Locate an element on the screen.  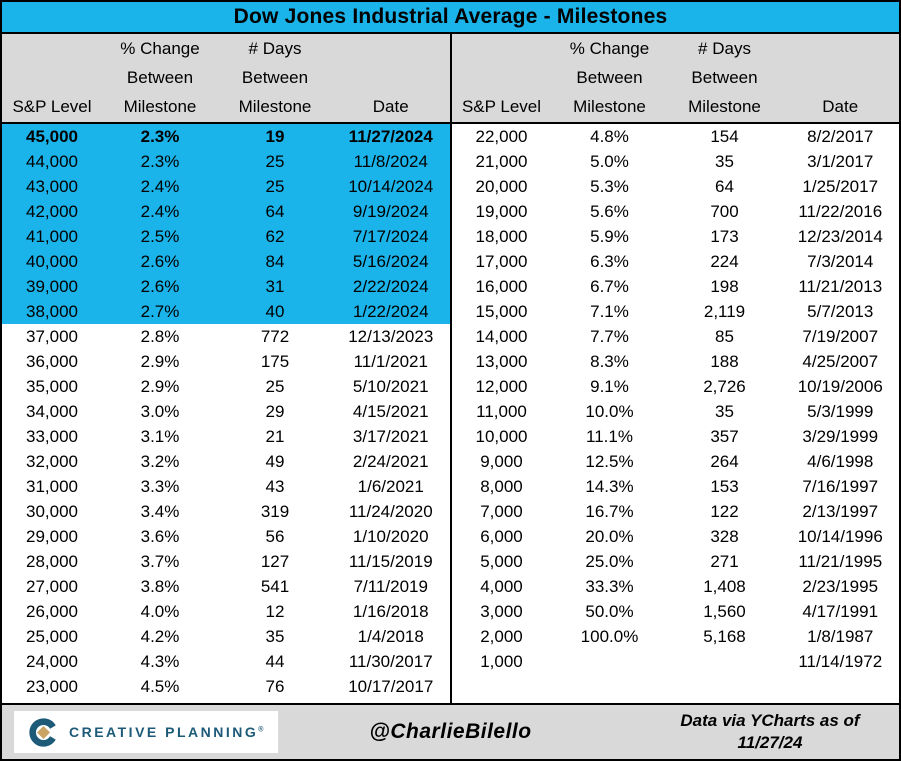
table-cell is located at coordinates (725, 661).